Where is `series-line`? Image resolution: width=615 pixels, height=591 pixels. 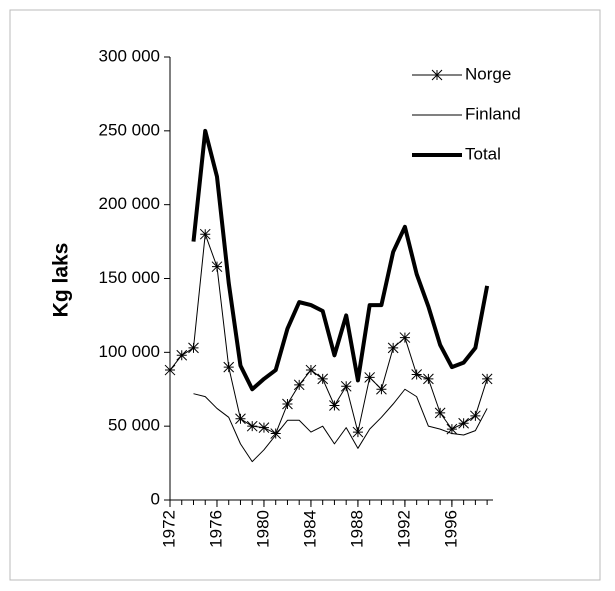
series-line is located at coordinates (340, 425).